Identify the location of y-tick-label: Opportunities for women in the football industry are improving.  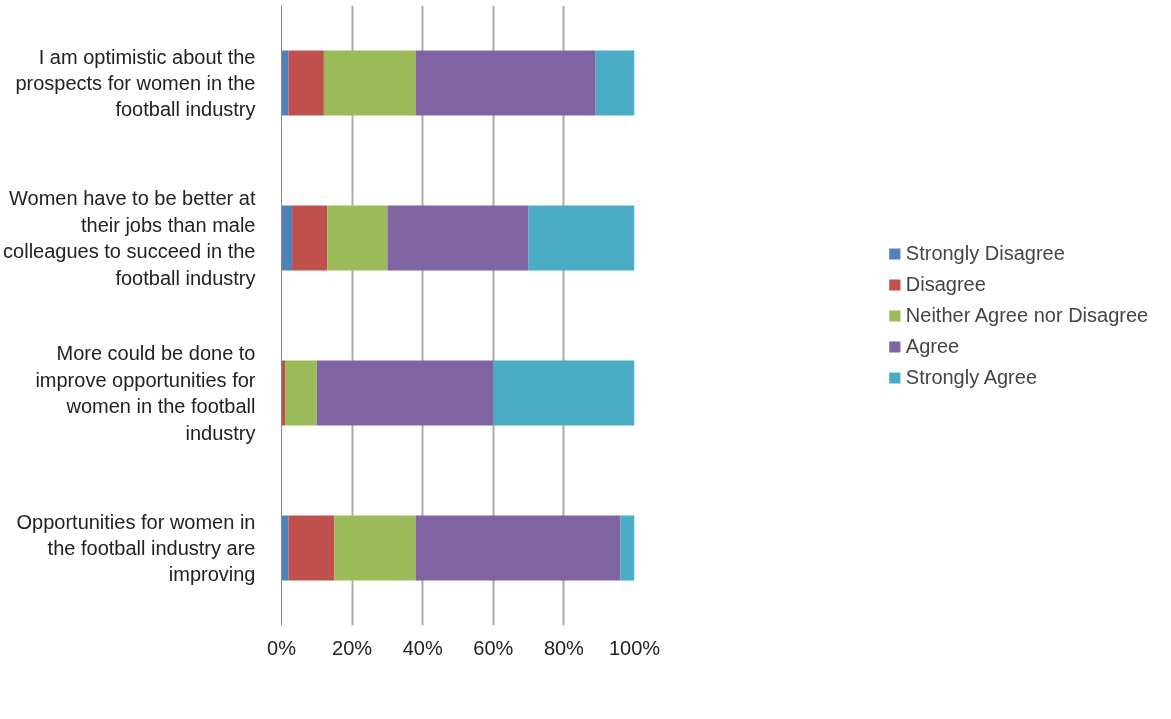
(136, 548).